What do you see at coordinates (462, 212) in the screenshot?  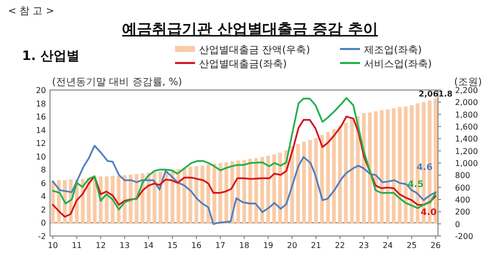 I see `y2-tick-label: 200` at bounding box center [462, 212].